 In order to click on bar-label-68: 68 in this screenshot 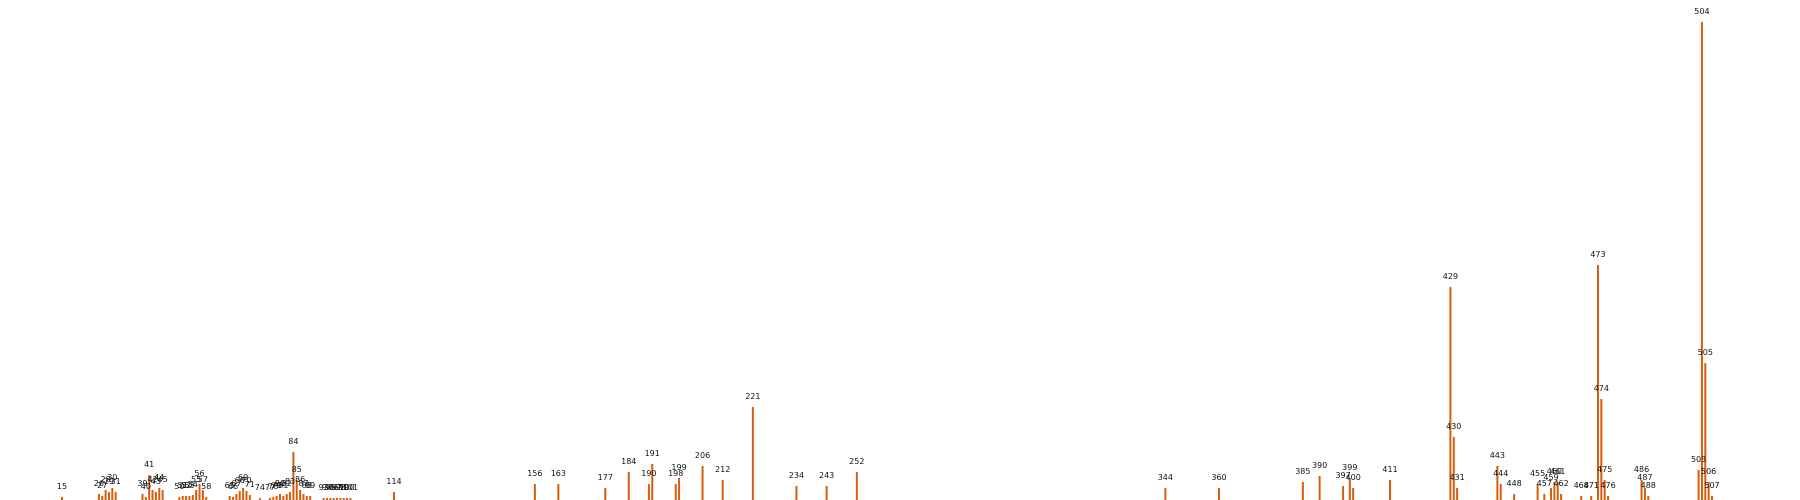, I will do `click(240, 480)`.